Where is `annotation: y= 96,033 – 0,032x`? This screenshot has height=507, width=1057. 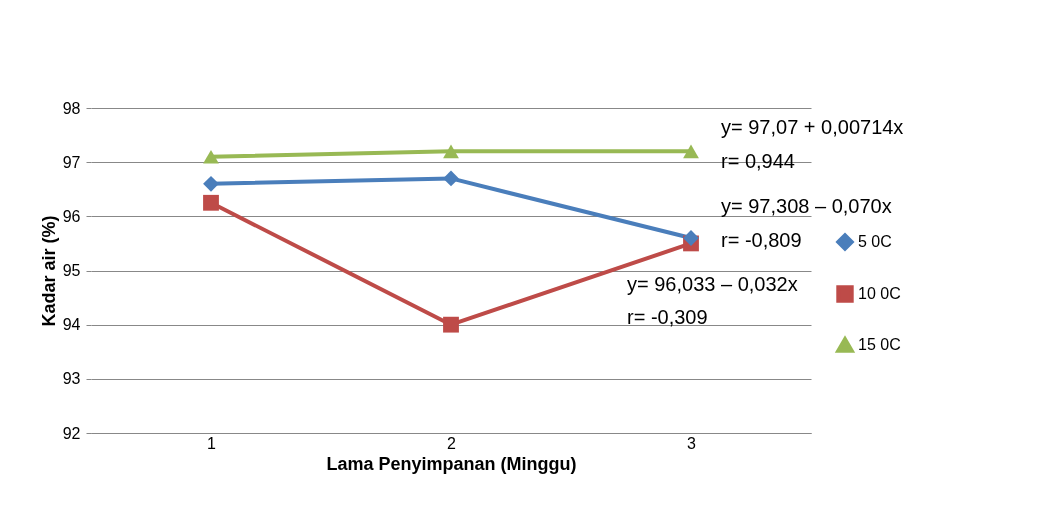
annotation: y= 96,033 – 0,032x is located at coordinates (712, 284).